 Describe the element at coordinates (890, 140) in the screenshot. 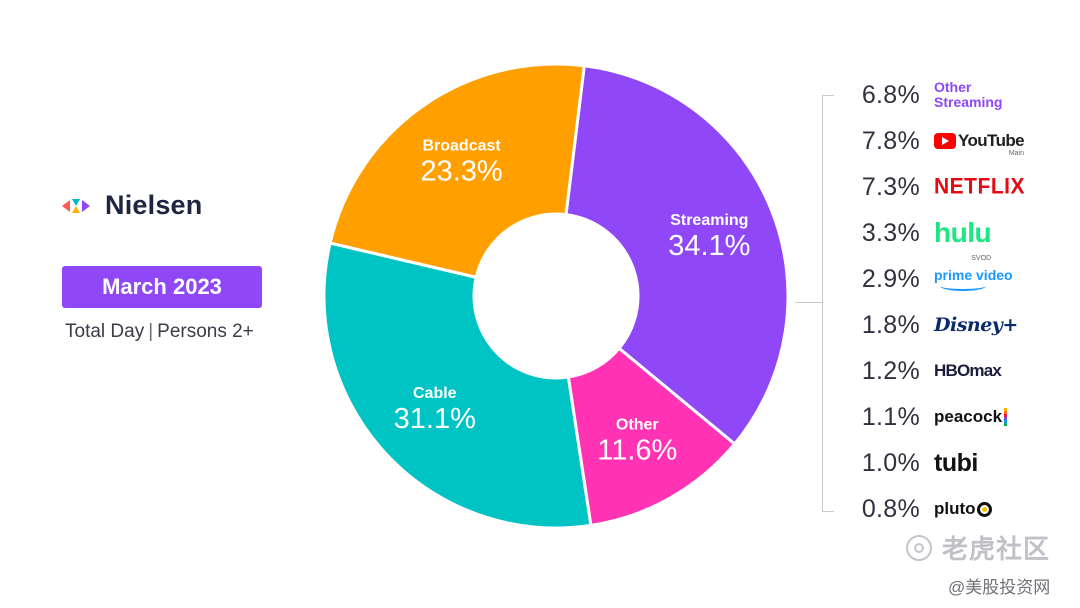

I see `breakdown-value: 7.8%` at that location.